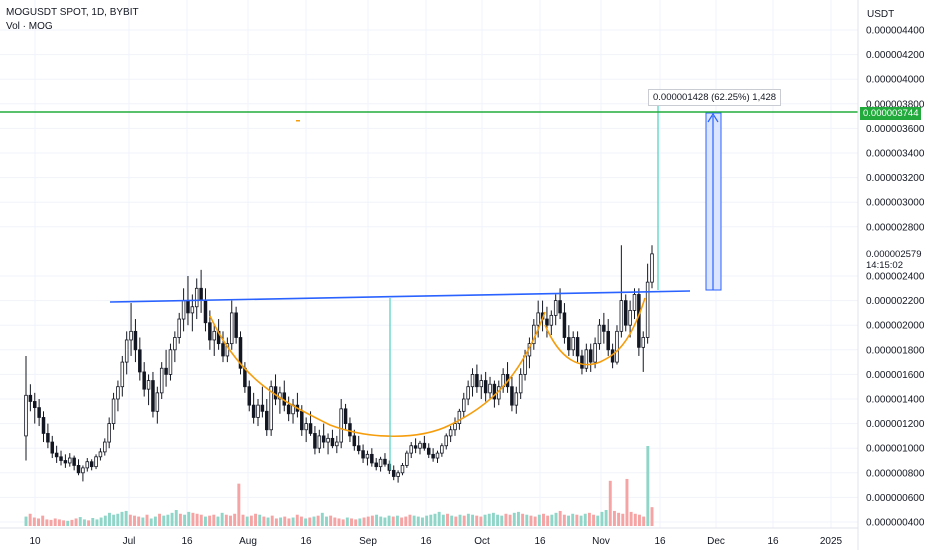 This screenshot has height=550, width=932. I want to click on currency-label: USDT, so click(880, 14).